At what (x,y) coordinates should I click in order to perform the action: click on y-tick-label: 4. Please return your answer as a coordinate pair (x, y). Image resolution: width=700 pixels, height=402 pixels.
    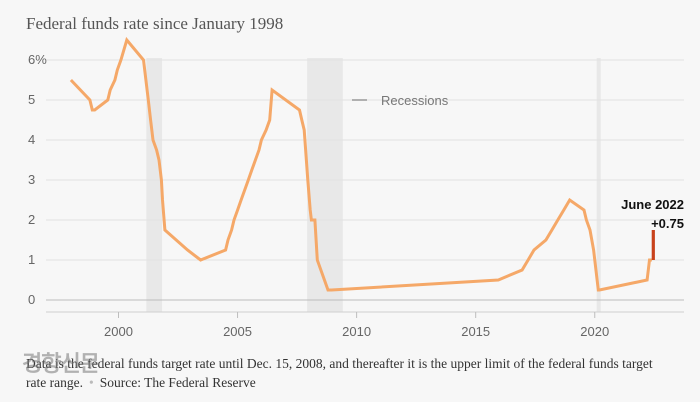
    Looking at the image, I should click on (31, 139).